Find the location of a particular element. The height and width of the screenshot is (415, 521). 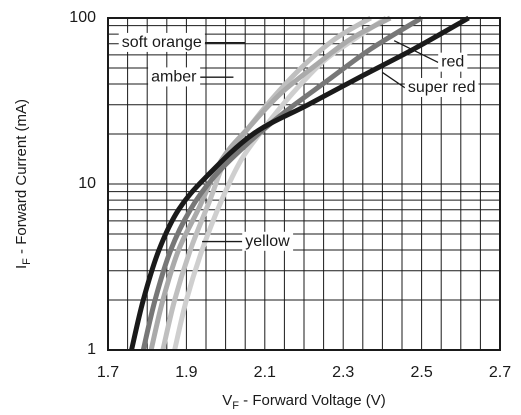

annotation-label-soft-orange: soft orange is located at coordinates (162, 42).